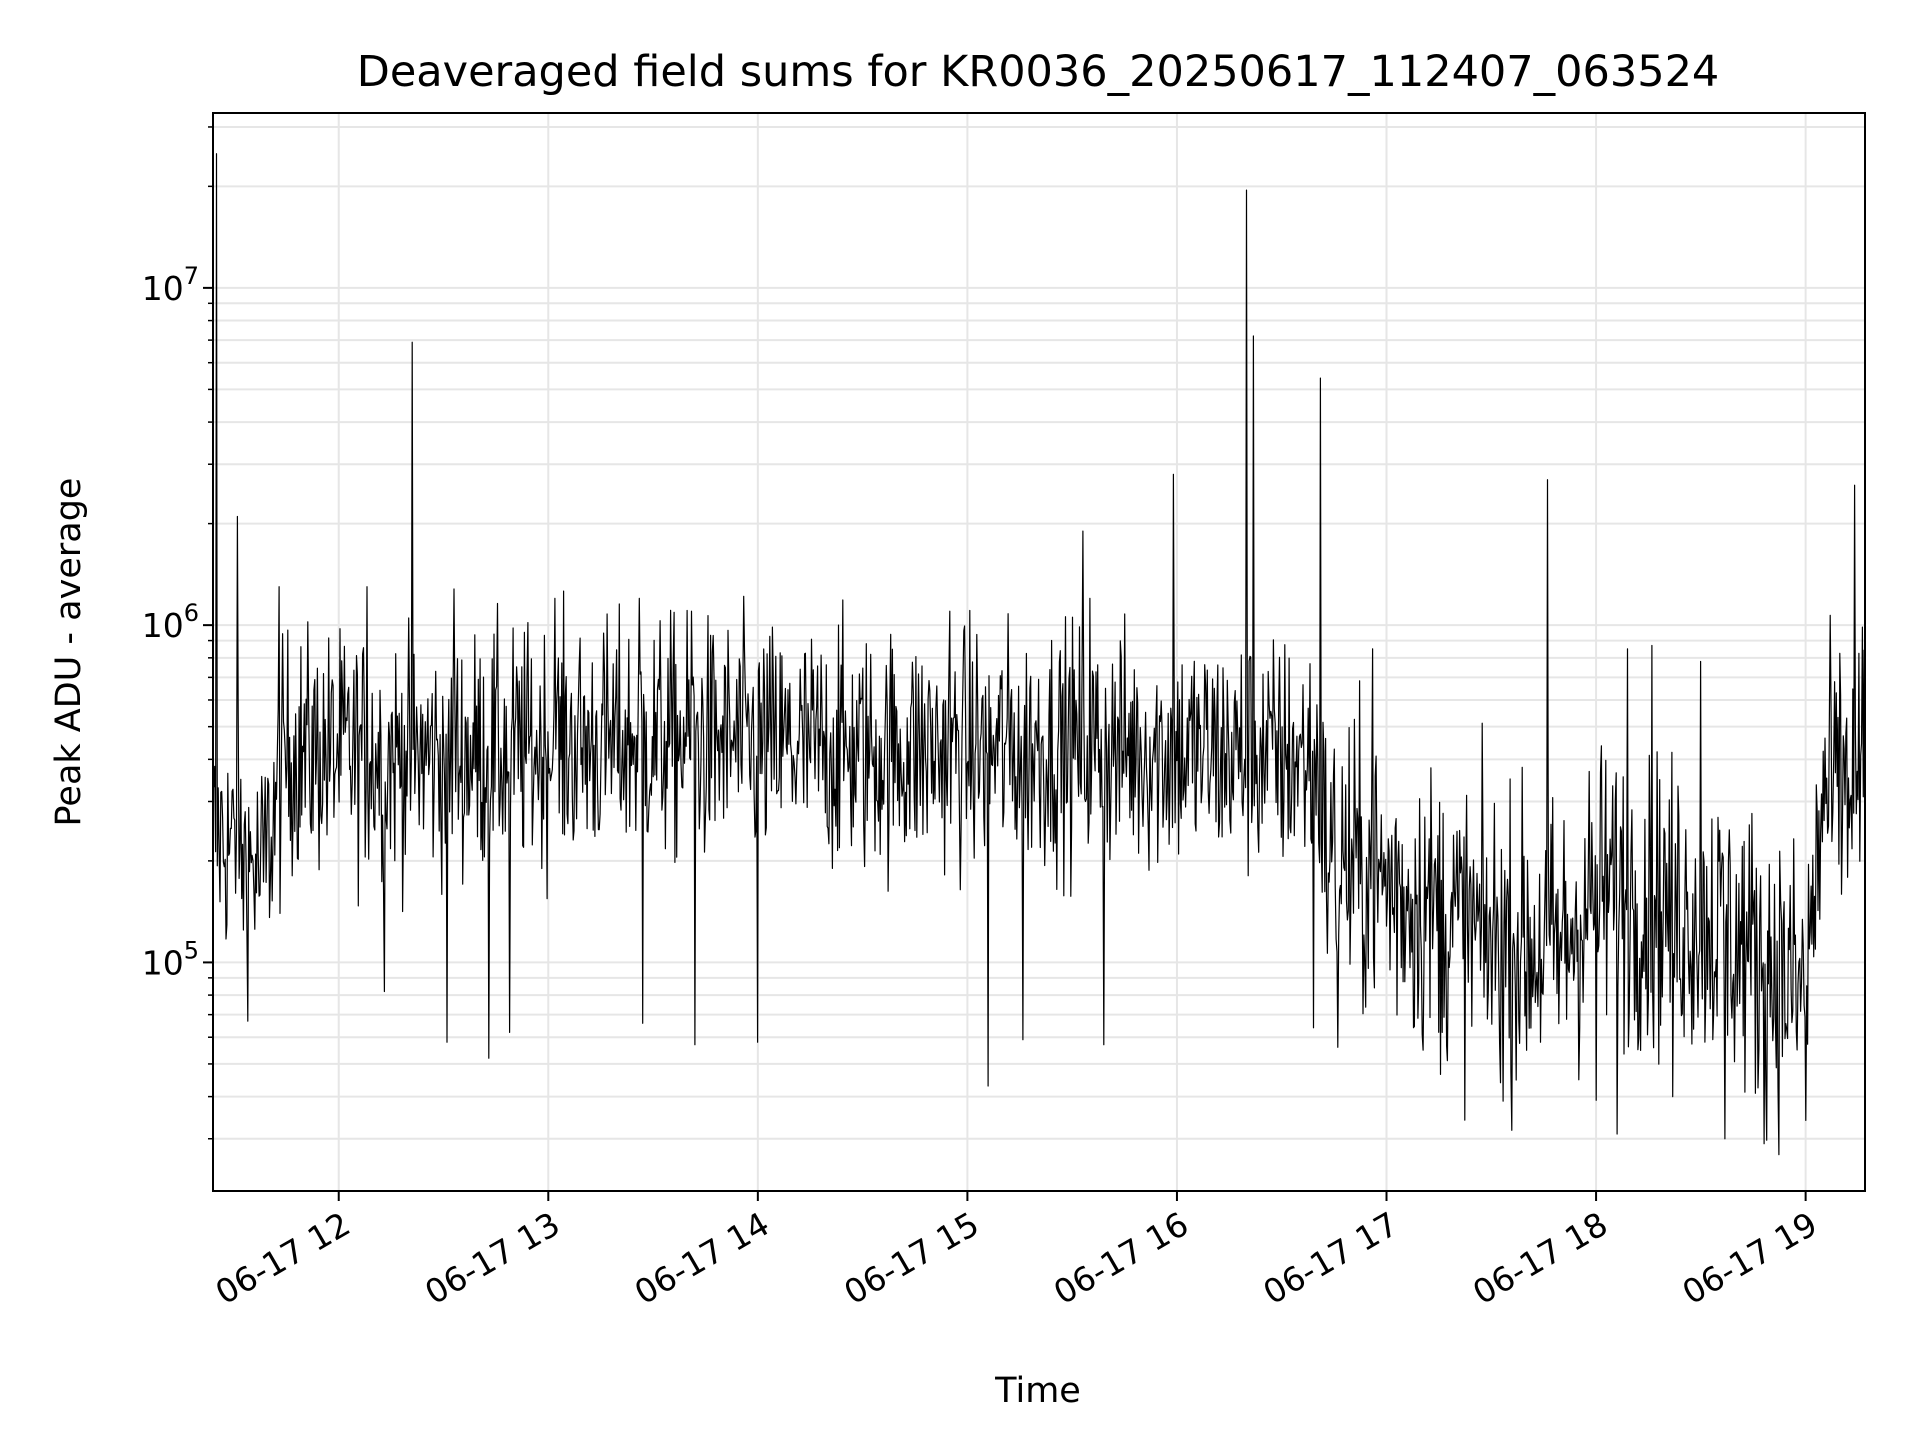  Describe the element at coordinates (1037, 1391) in the screenshot. I see `x-axis-label: Time` at that location.